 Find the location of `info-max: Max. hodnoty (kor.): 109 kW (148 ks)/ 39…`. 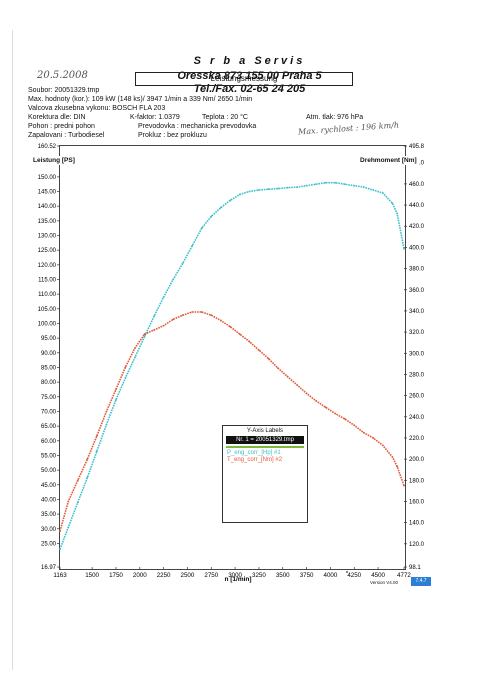

info-max: Max. hodnoty (kor.): 109 kW (148 ks)/ 39… is located at coordinates (140, 99).